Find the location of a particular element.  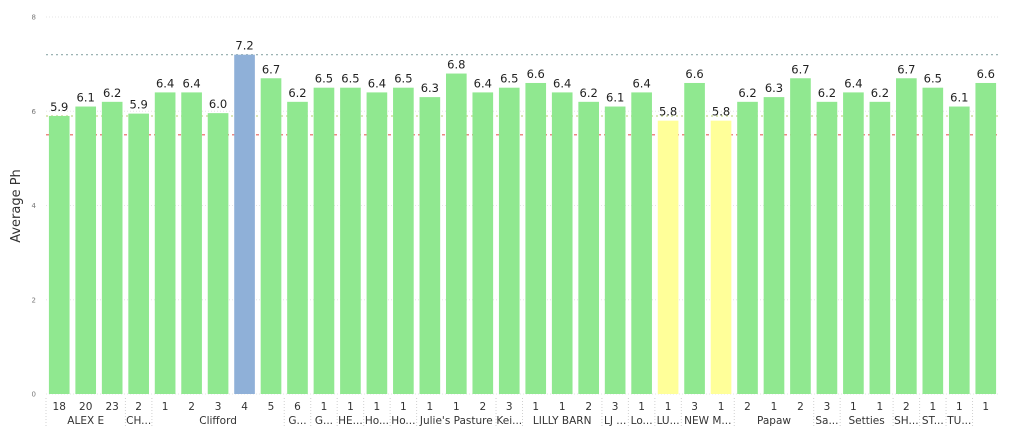

data-label: 7.2 is located at coordinates (244, 46).